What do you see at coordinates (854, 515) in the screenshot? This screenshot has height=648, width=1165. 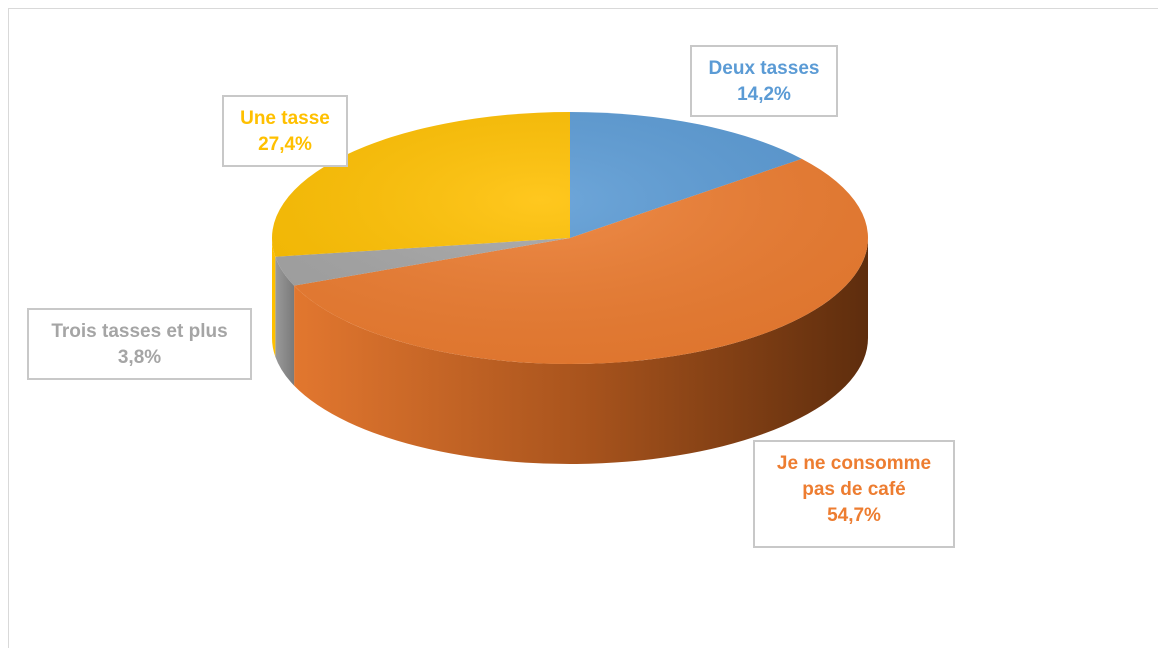 I see `data-label-value: 54,7%` at bounding box center [854, 515].